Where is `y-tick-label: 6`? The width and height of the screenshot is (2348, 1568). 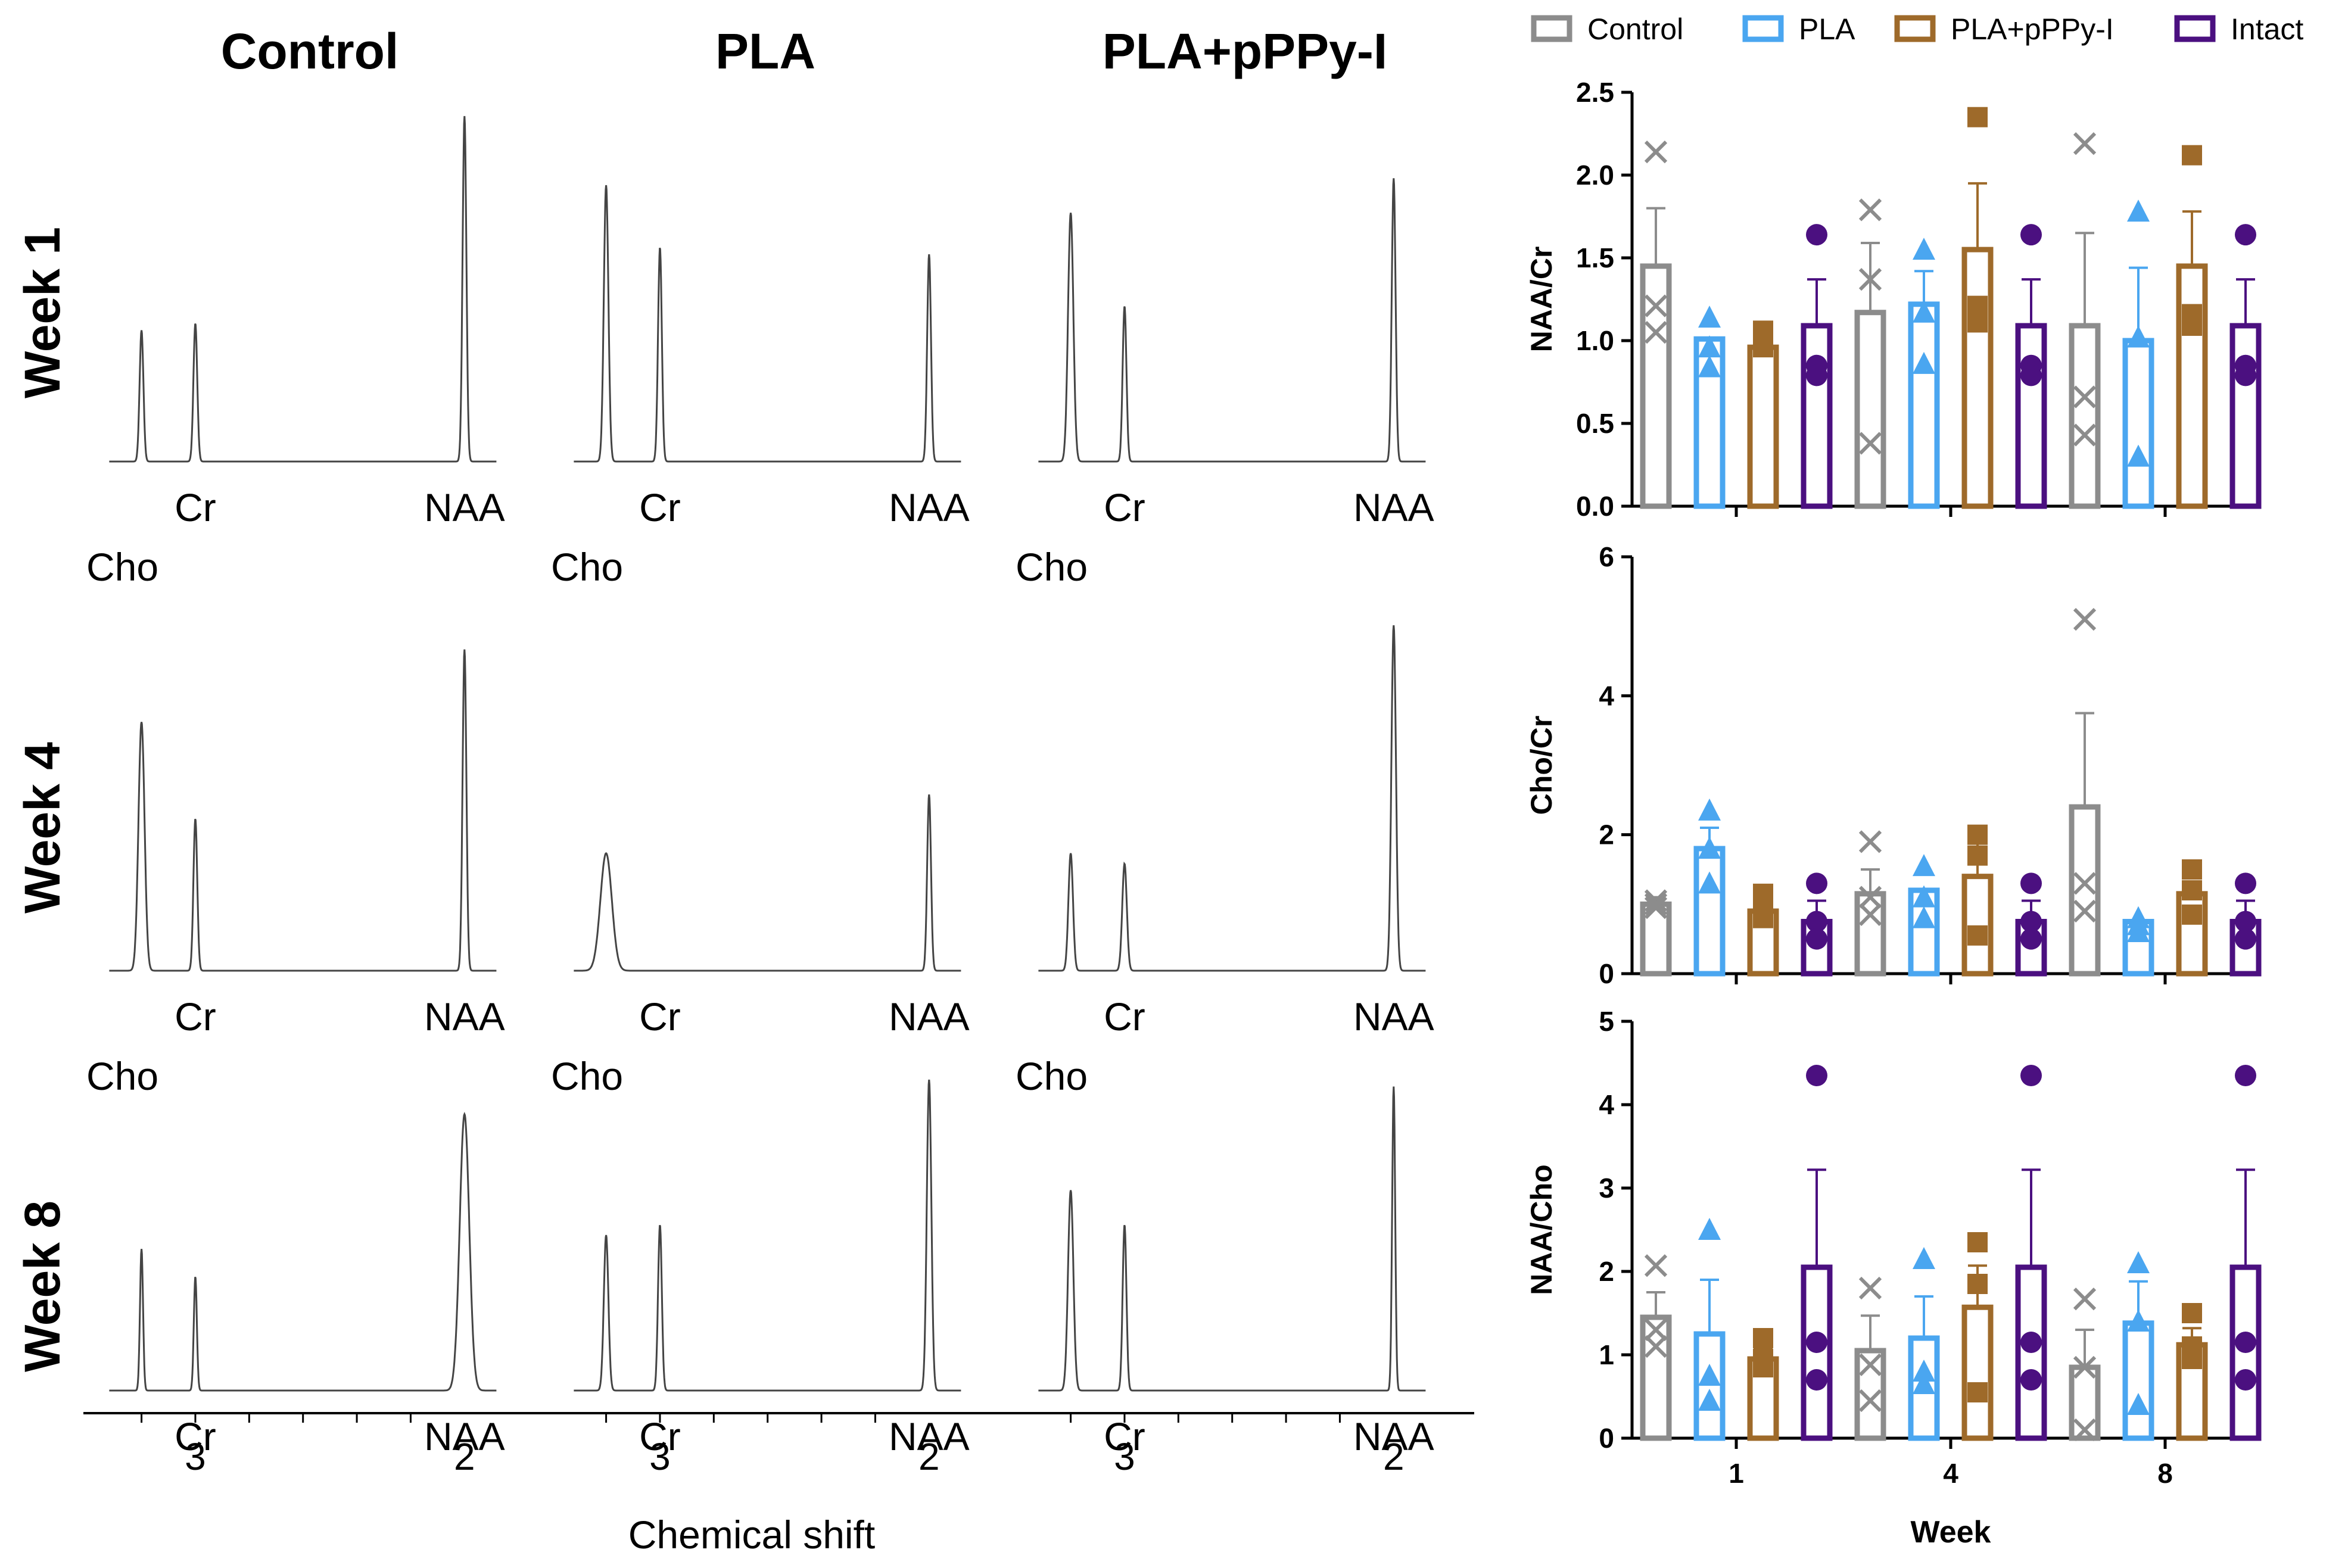
y-tick-label: 6 is located at coordinates (1606, 556).